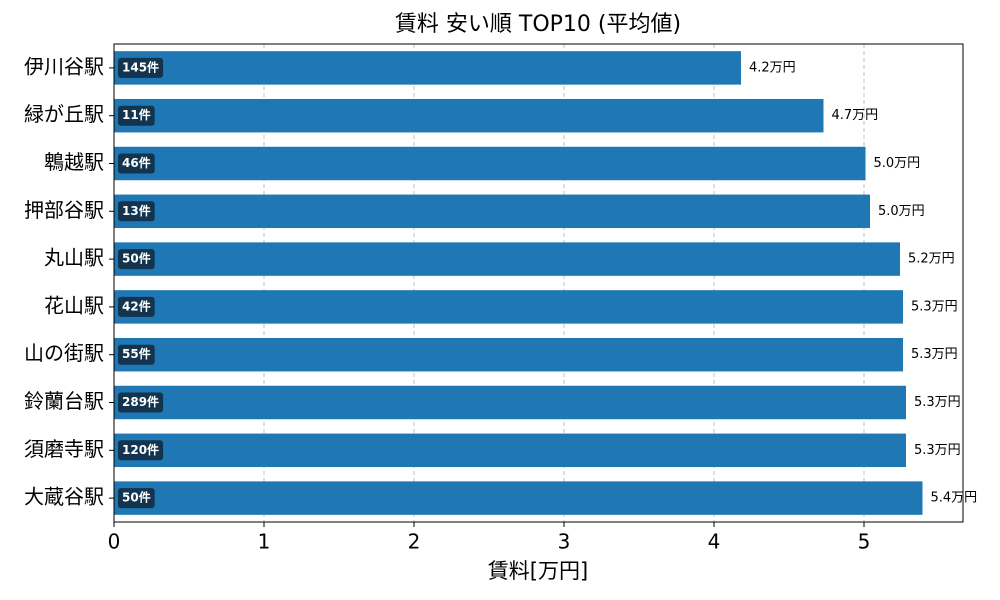  Describe the element at coordinates (772, 67) in the screenshot. I see `value-label: 4.2万円` at that location.